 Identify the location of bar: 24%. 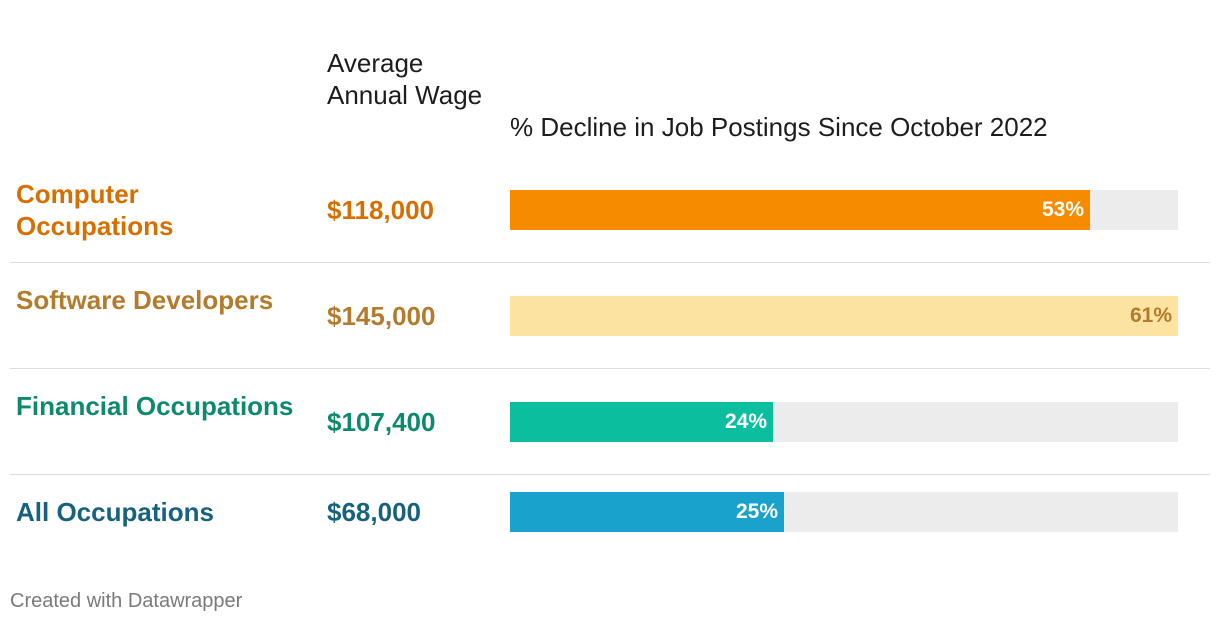
(641, 422).